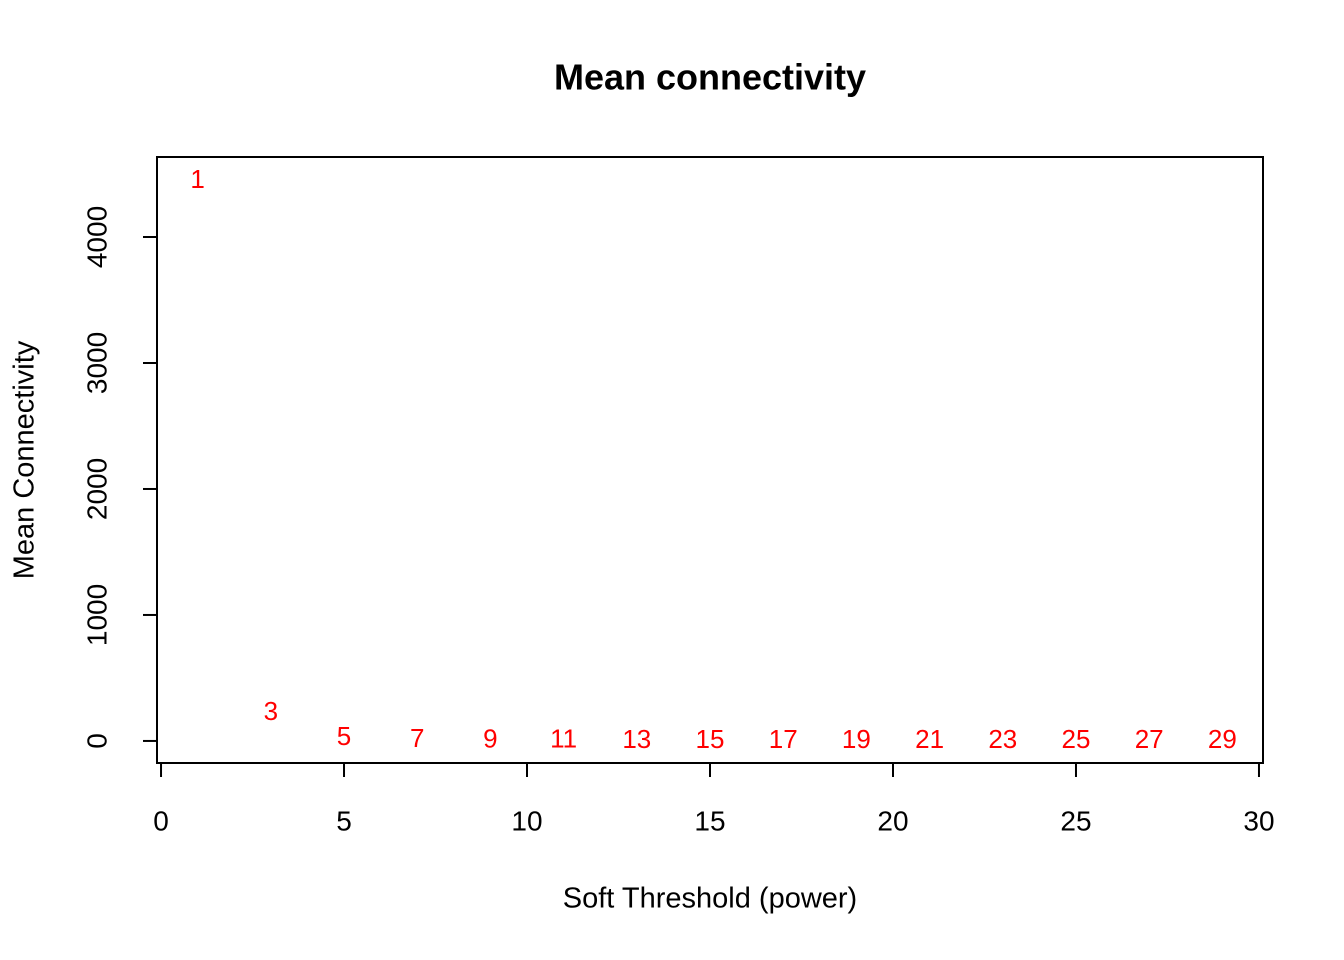 This screenshot has width=1344, height=960. I want to click on chart-title: Mean connectivity, so click(710, 77).